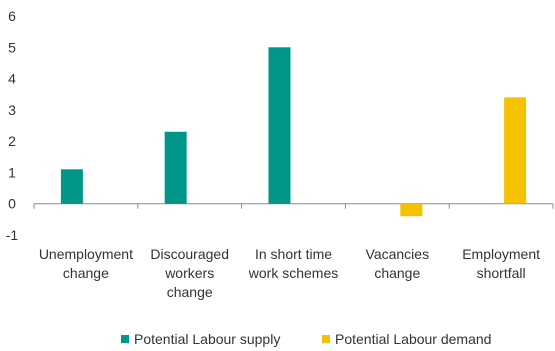 The width and height of the screenshot is (555, 351). Describe the element at coordinates (12, 110) in the screenshot. I see `y-tick-label: 3` at that location.